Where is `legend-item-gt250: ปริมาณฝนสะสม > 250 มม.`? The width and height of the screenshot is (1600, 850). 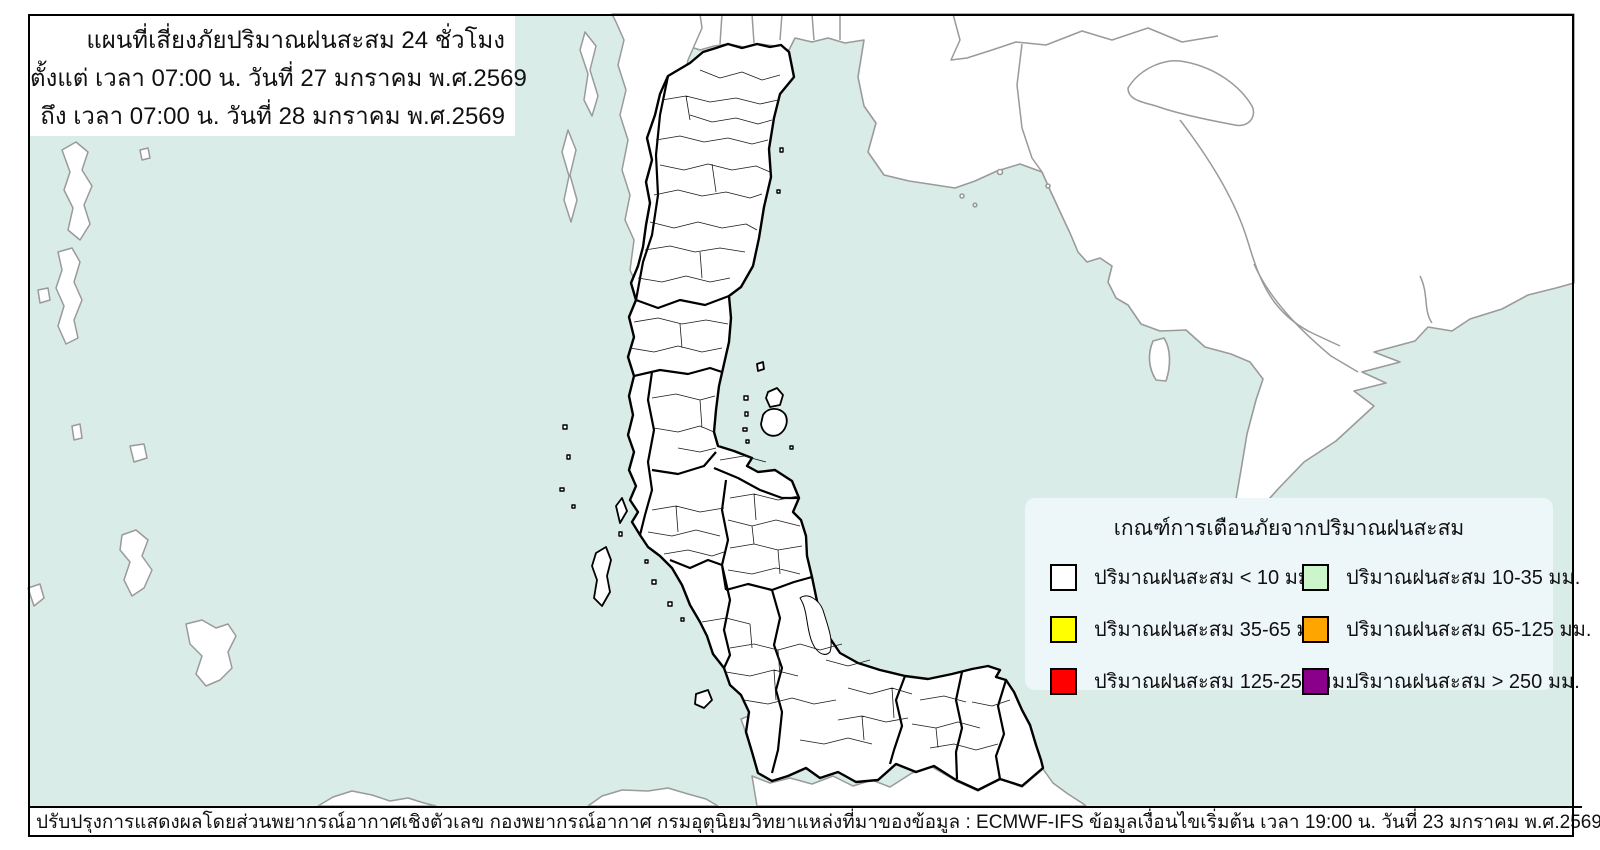 legend-item-gt250: ปริมาณฝนสะสม > 250 มม. is located at coordinates (1441, 681).